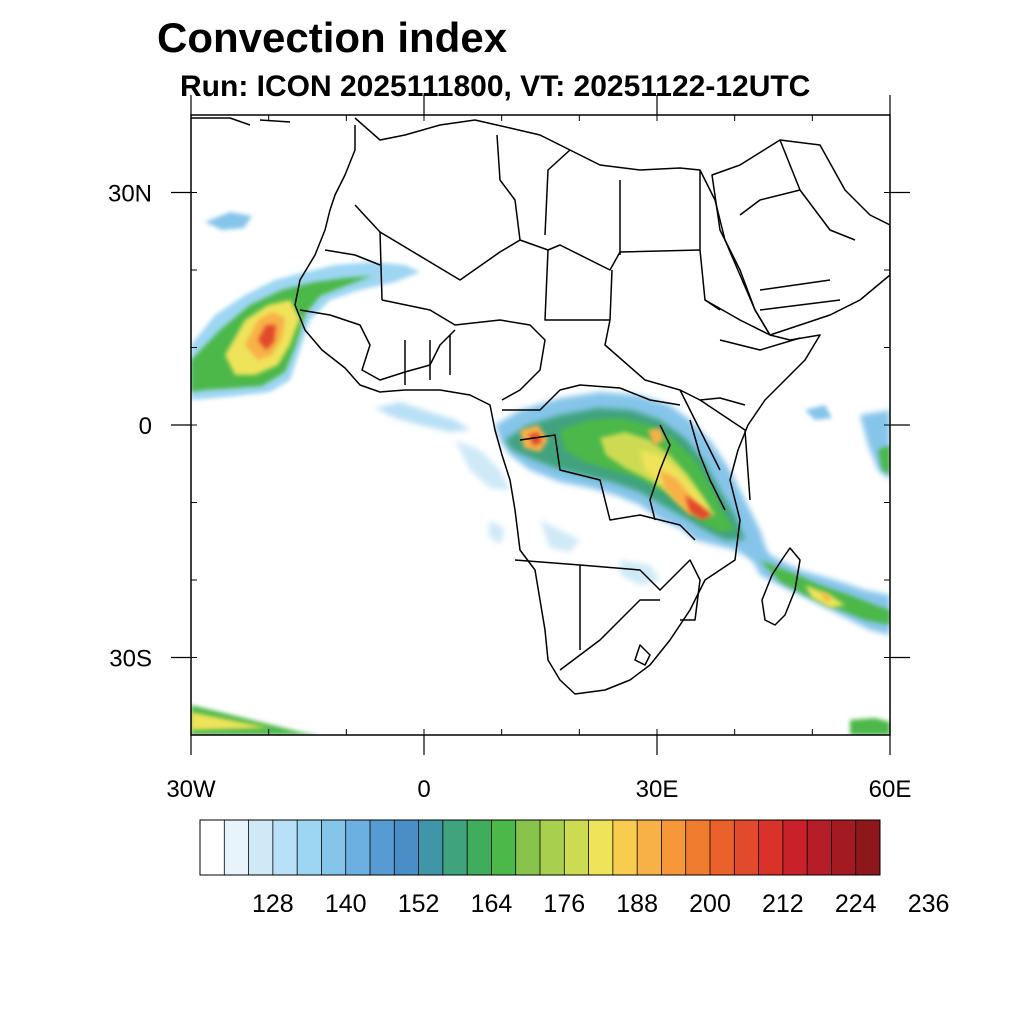 The width and height of the screenshot is (1024, 1024). What do you see at coordinates (228, 221) in the screenshot?
I see `region-light-blue` at bounding box center [228, 221].